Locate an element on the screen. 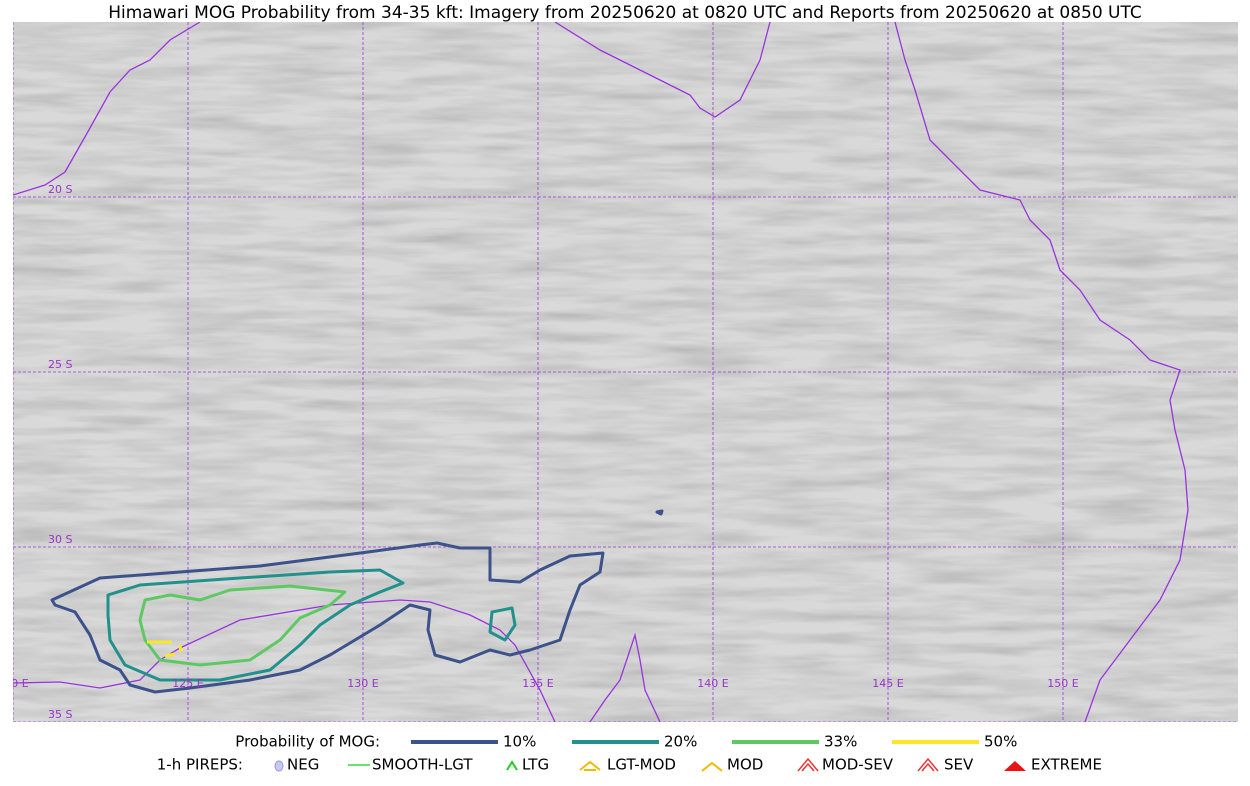 The width and height of the screenshot is (1250, 786). lon-label: 130 E is located at coordinates (362, 683).